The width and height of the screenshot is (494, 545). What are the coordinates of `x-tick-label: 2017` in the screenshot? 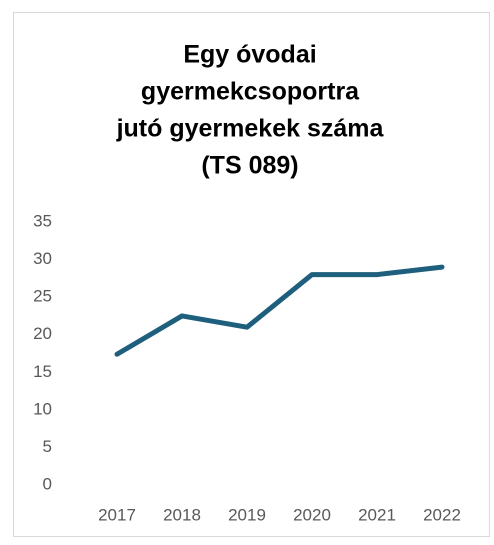 It's located at (117, 514).